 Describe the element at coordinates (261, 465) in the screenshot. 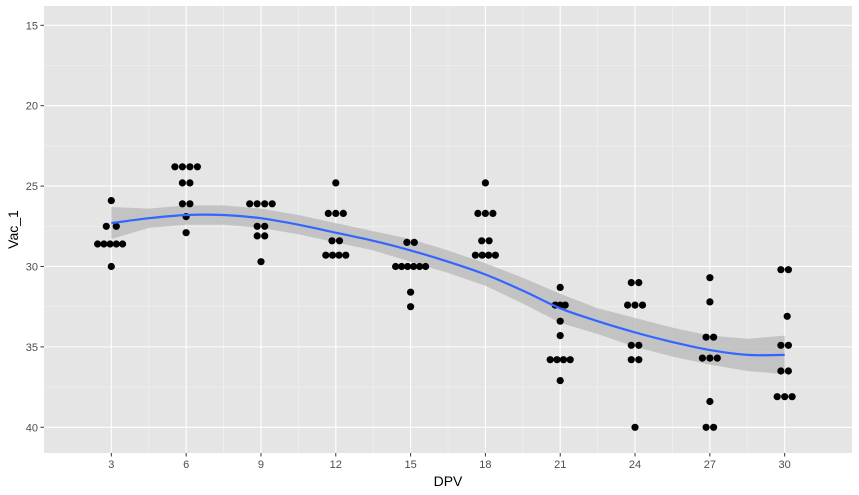

I see `x-tick-label: 9` at that location.